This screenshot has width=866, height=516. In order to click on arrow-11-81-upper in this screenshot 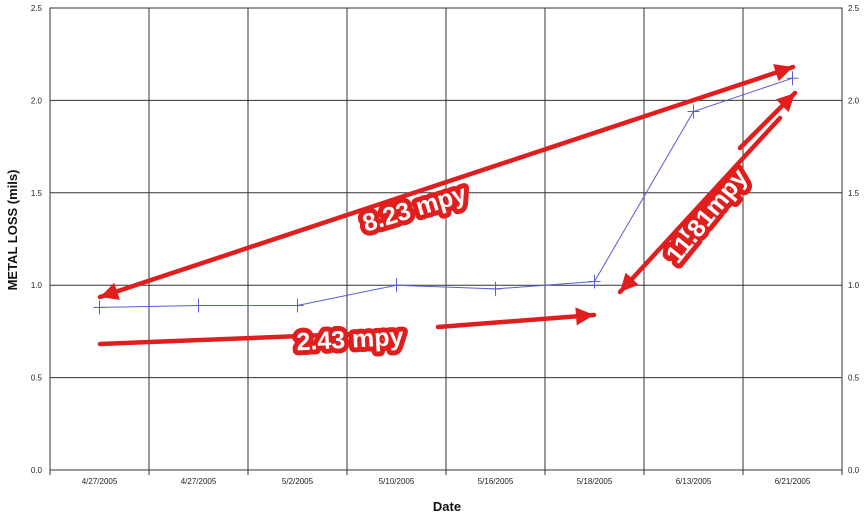, I will do `click(767, 120)`.